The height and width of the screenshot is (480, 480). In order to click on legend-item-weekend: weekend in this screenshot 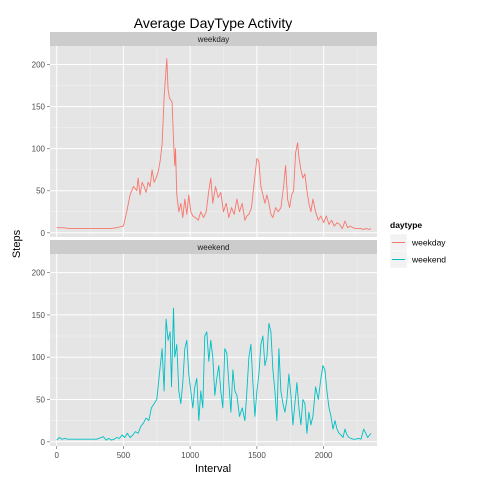, I will do `click(417, 259)`.